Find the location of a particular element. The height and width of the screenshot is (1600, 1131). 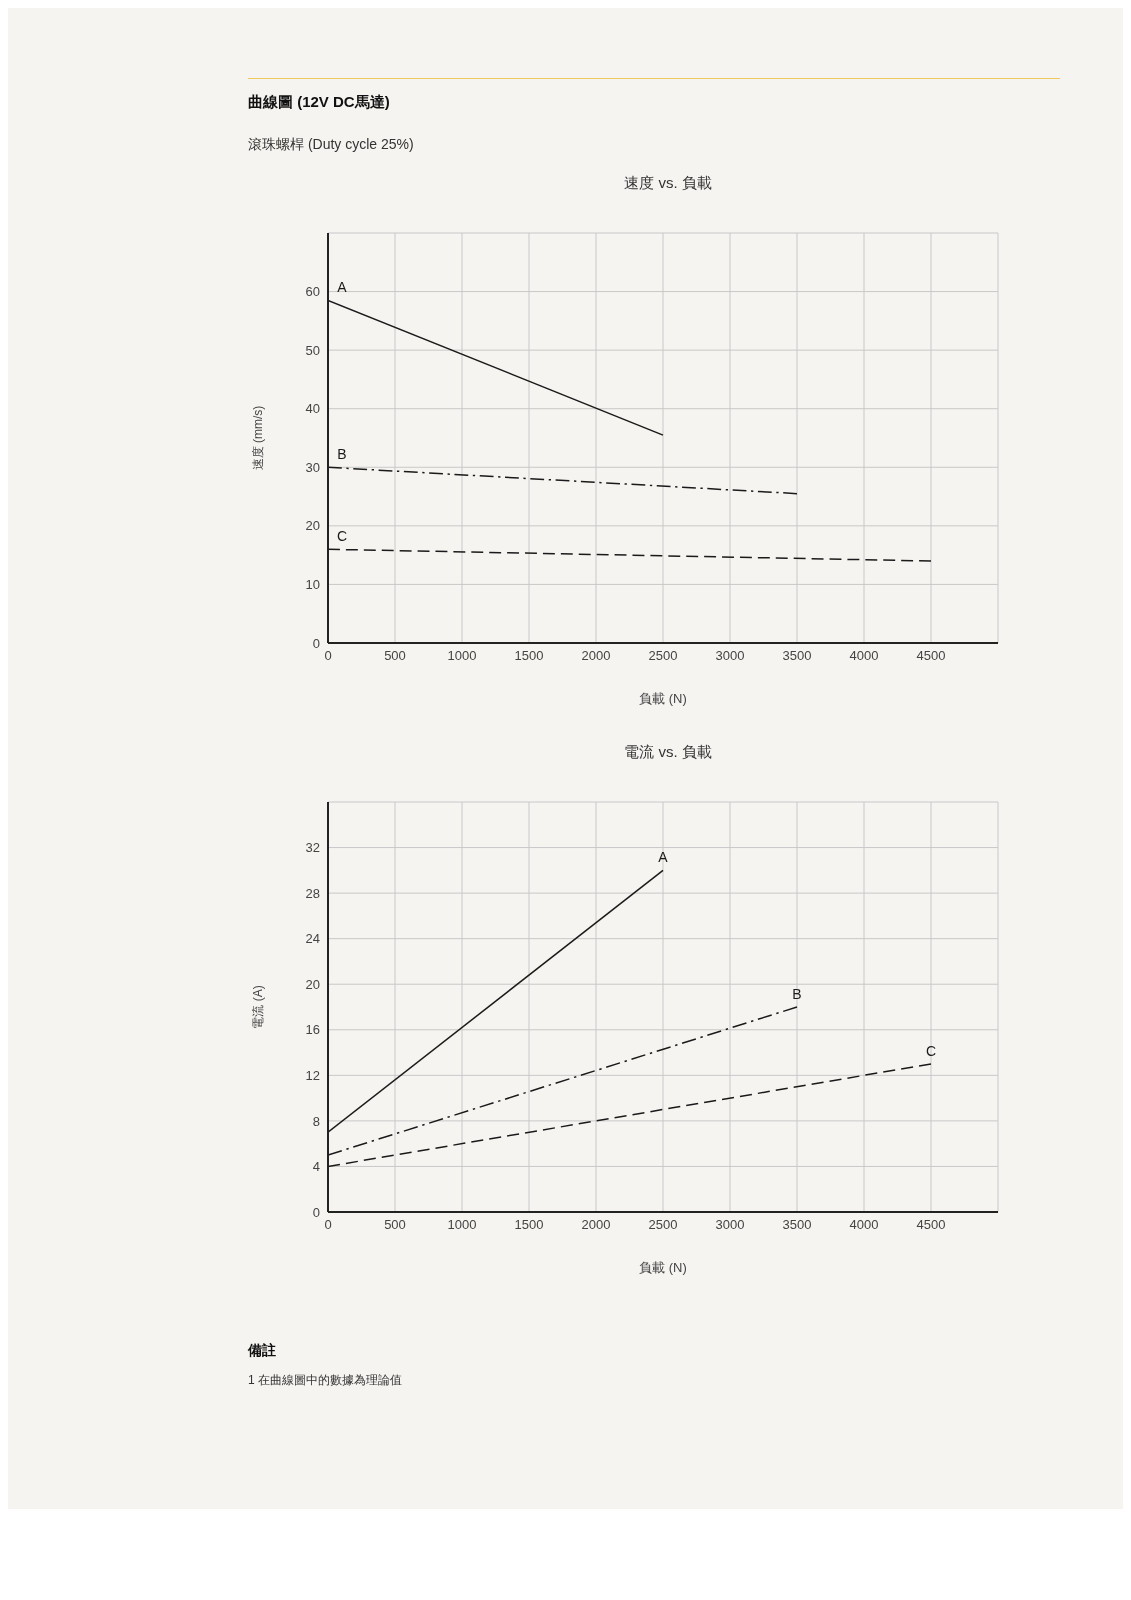

y-tick-label: 12 is located at coordinates (312, 1075).